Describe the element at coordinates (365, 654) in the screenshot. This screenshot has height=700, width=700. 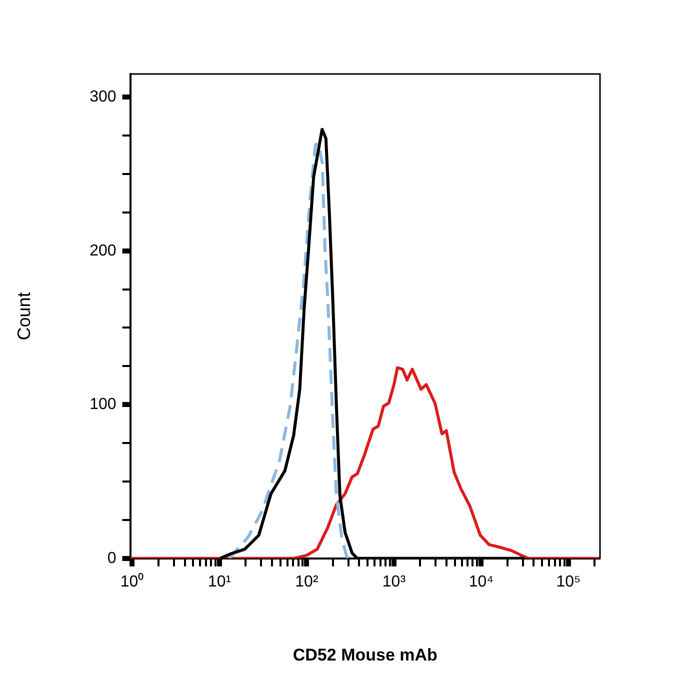
I see `x-axis-title: CD52 Mouse mAb` at that location.